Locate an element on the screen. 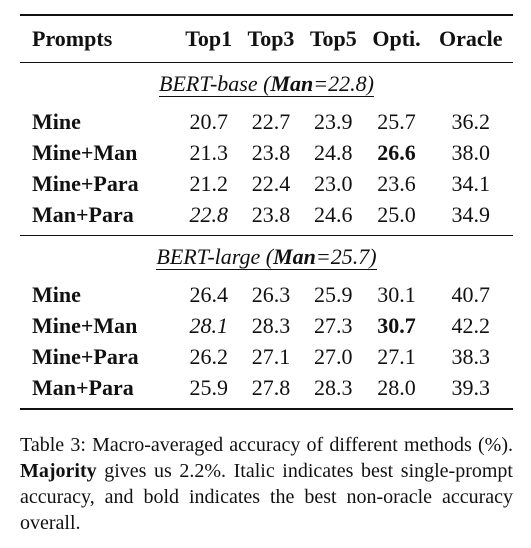 The height and width of the screenshot is (548, 531). value-cell: 26.4 is located at coordinates (208, 294).